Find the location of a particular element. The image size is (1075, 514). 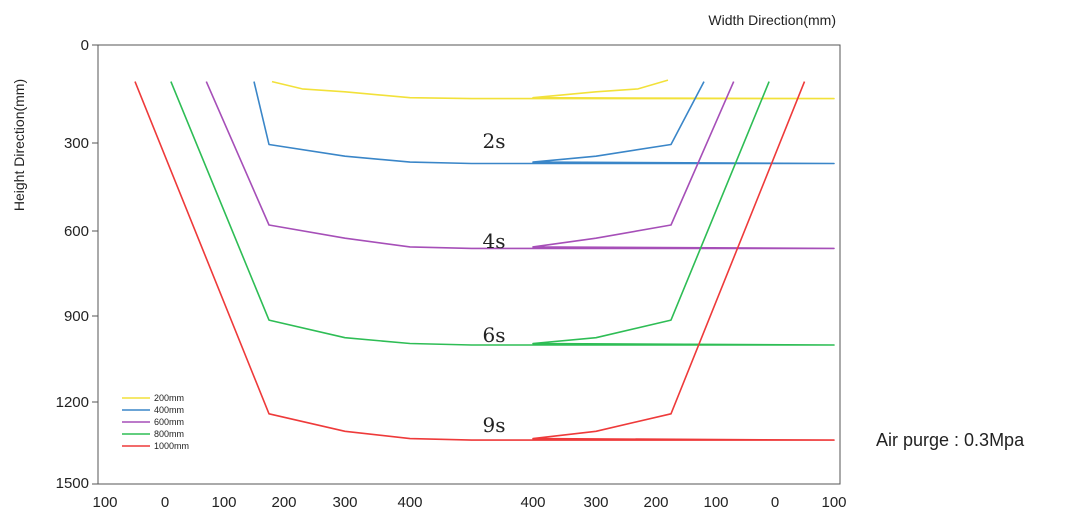

y-tick-label: 300 is located at coordinates (76, 143).